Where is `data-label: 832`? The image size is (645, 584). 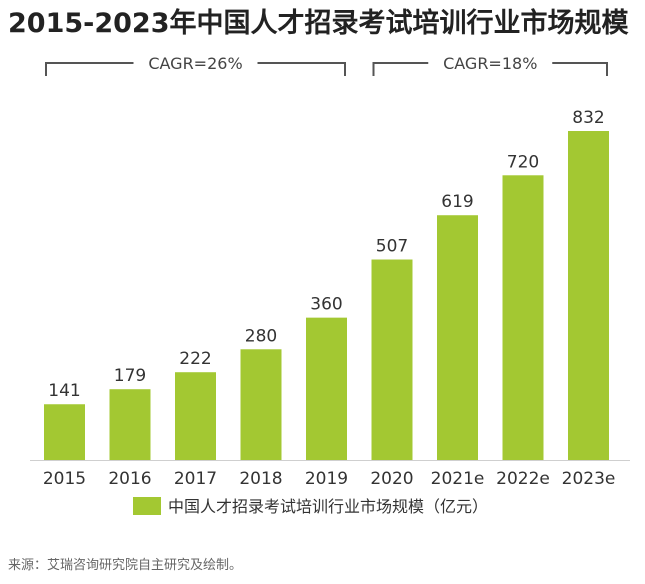 data-label: 832 is located at coordinates (588, 118).